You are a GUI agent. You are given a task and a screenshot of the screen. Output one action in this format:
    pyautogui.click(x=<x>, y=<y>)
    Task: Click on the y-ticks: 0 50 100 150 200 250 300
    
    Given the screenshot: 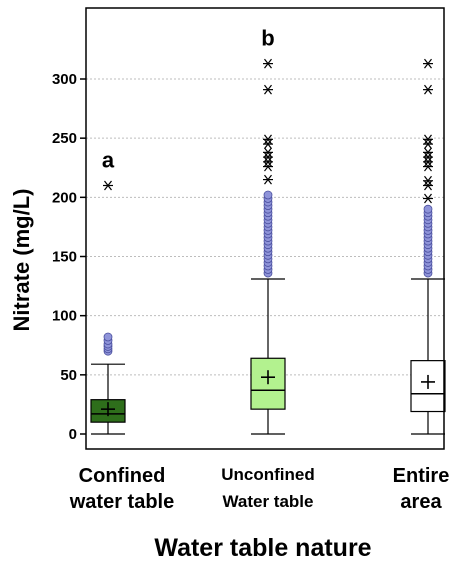 What is the action you would take?
    pyautogui.click(x=69, y=257)
    